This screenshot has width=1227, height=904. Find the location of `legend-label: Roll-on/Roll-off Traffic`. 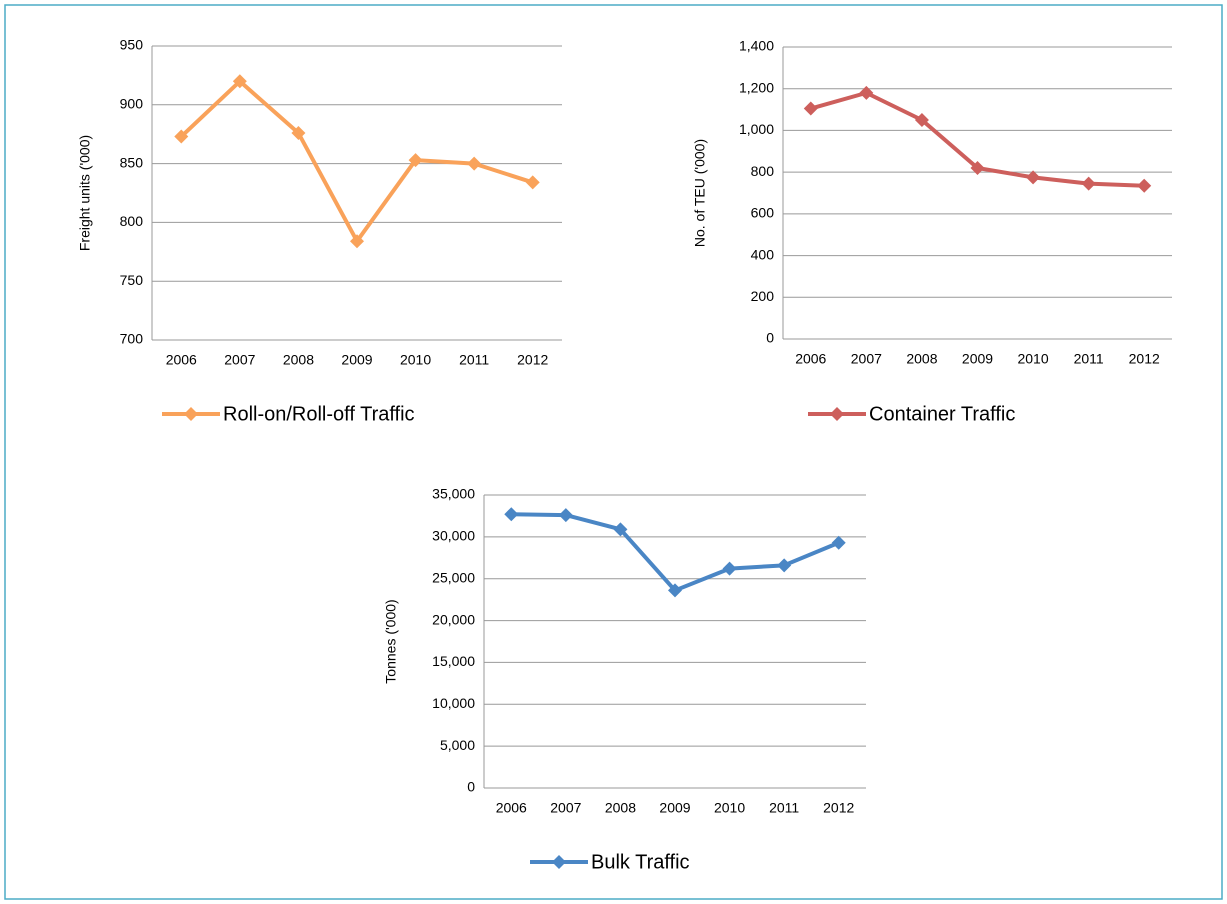

legend-label: Roll-on/Roll-off Traffic is located at coordinates (319, 414).